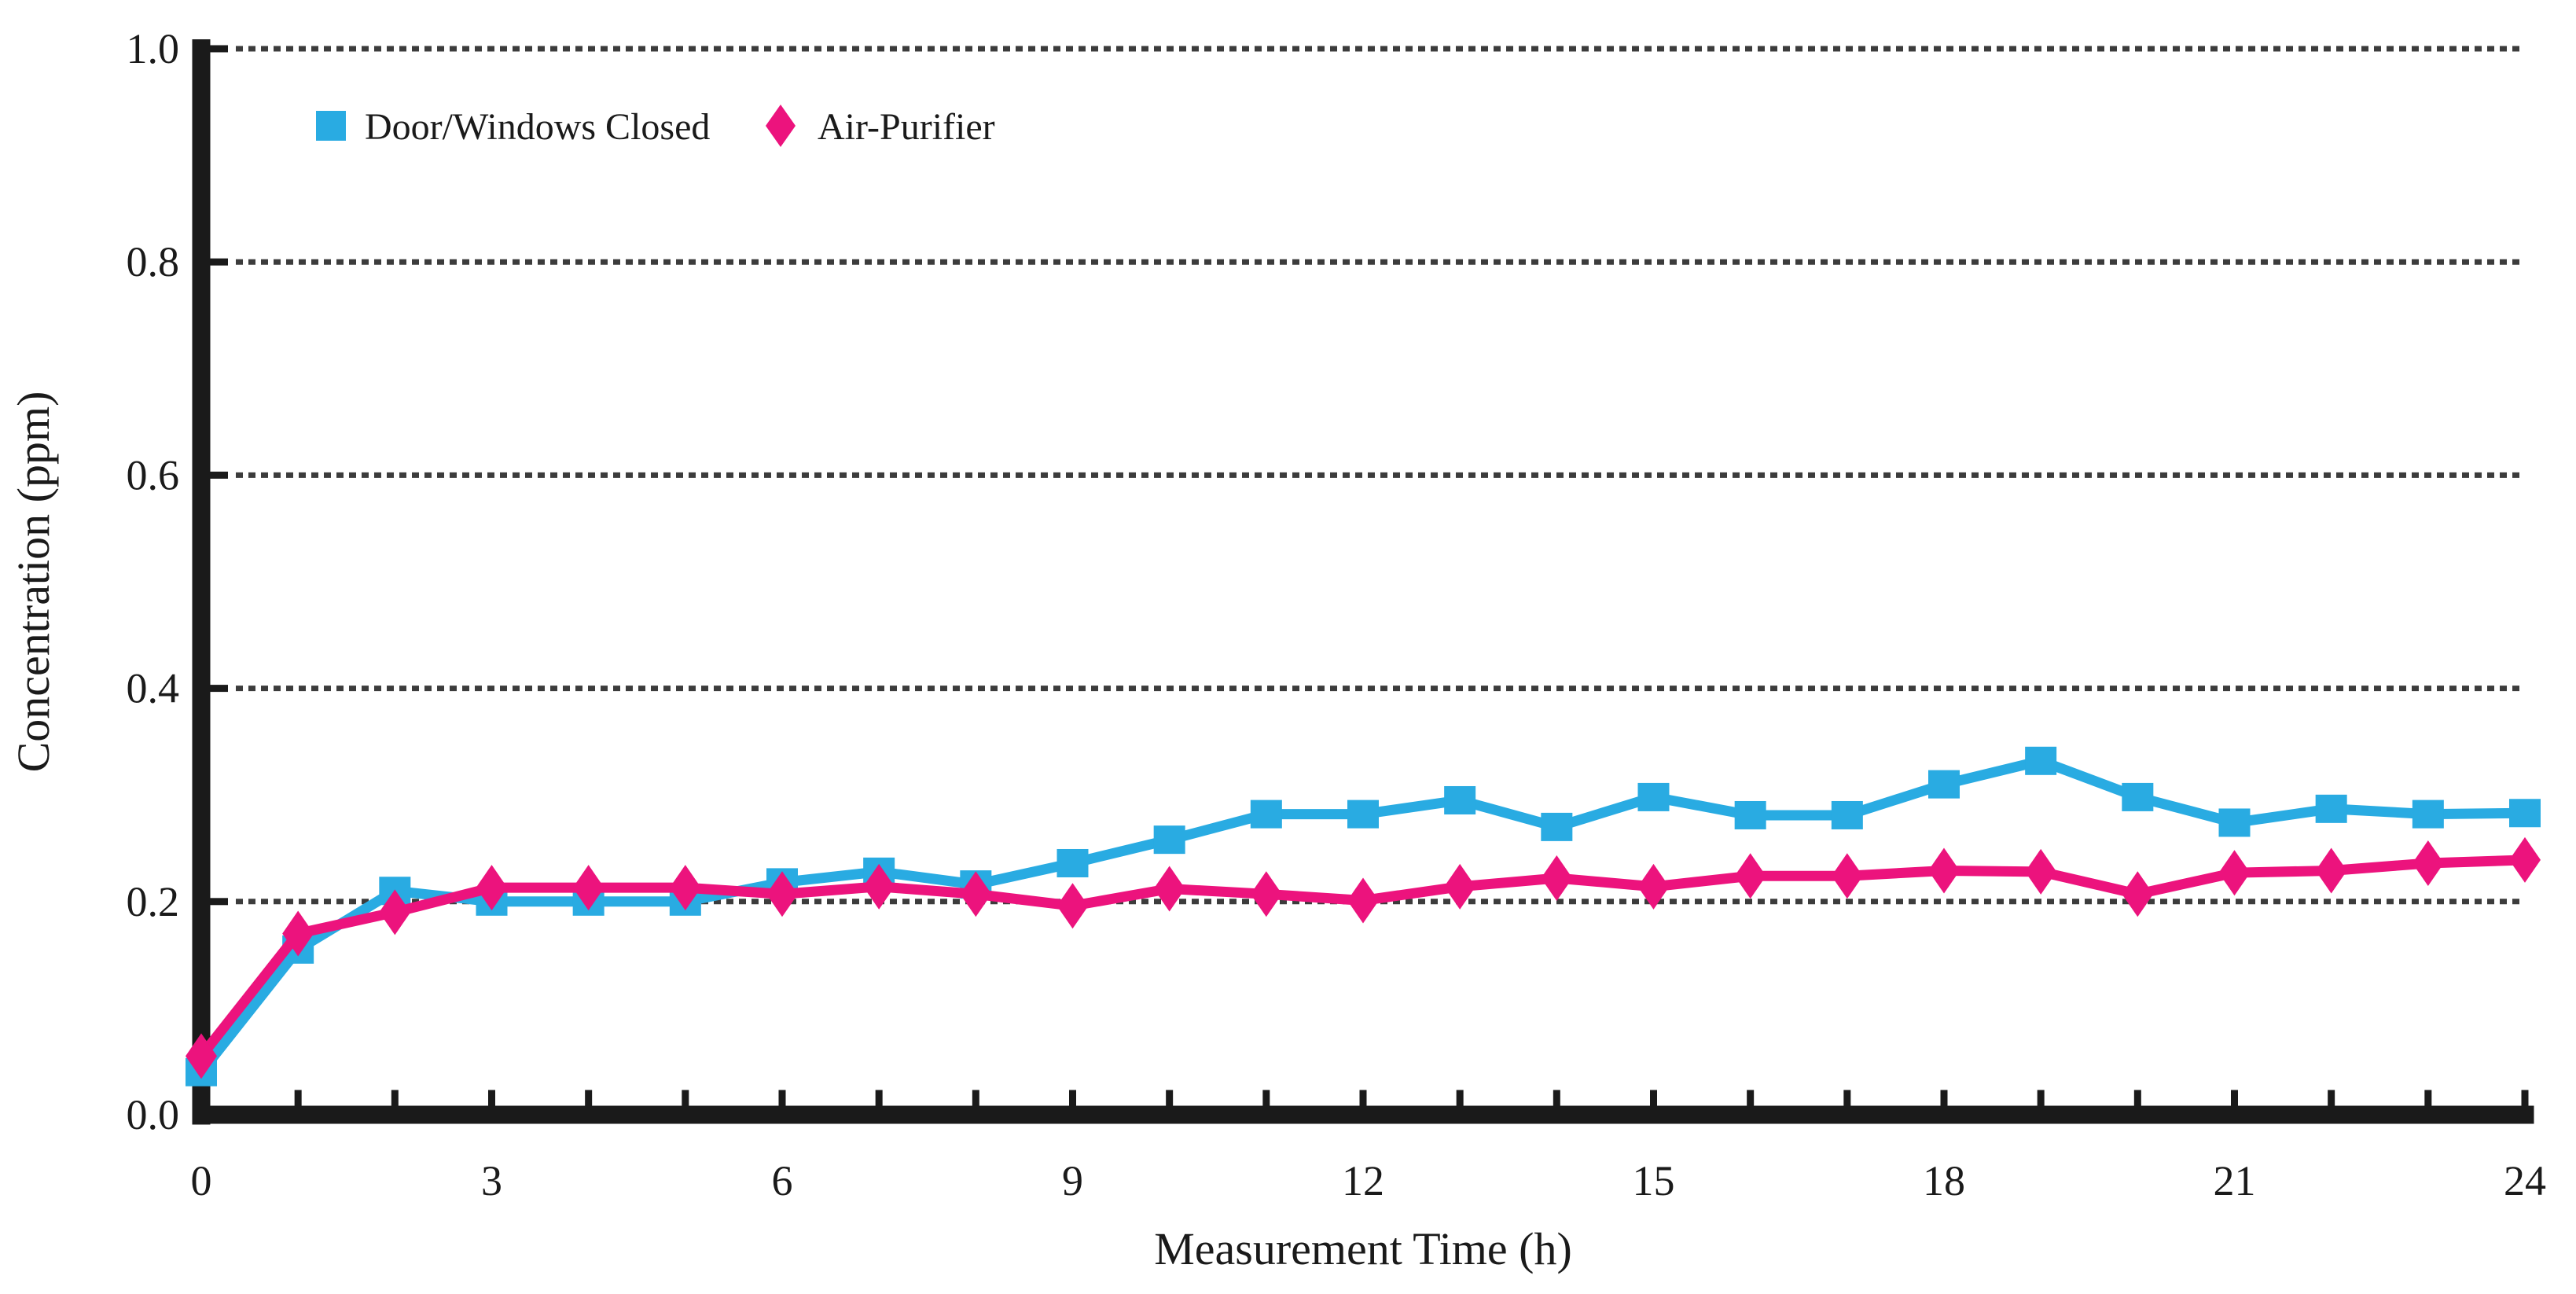 Image resolution: width=2576 pixels, height=1294 pixels. What do you see at coordinates (1944, 1180) in the screenshot?
I see `x-tick-label-18: 18` at bounding box center [1944, 1180].